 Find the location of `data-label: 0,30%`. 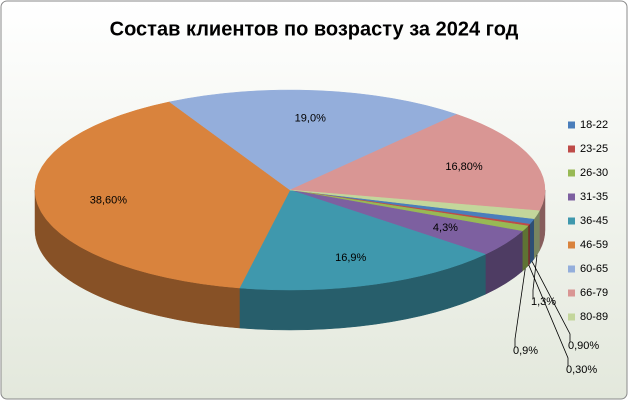

data-label: 0,30% is located at coordinates (581, 370).